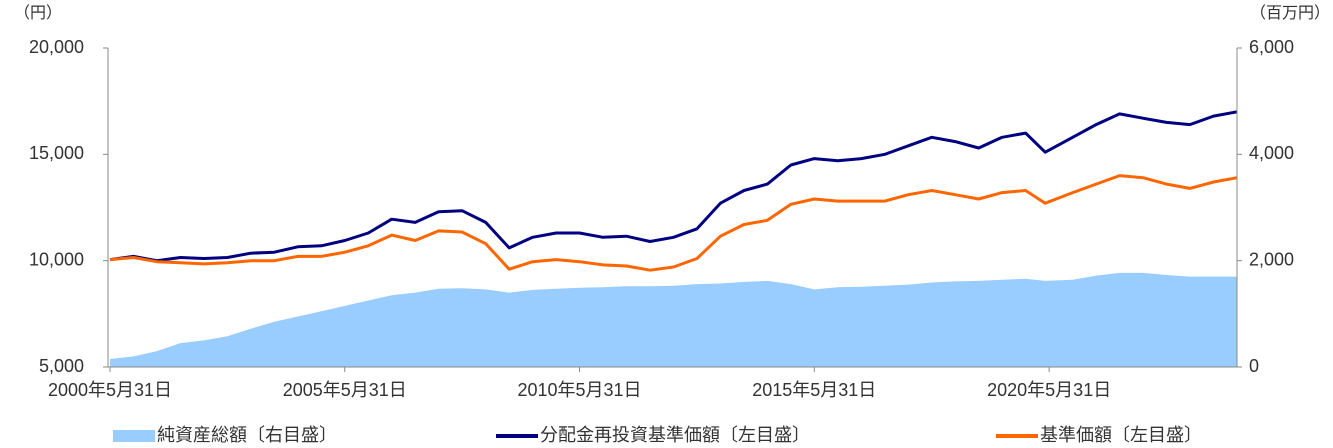  What do you see at coordinates (814, 390) in the screenshot?
I see `x-tick-label: 2015年5月31日` at bounding box center [814, 390].